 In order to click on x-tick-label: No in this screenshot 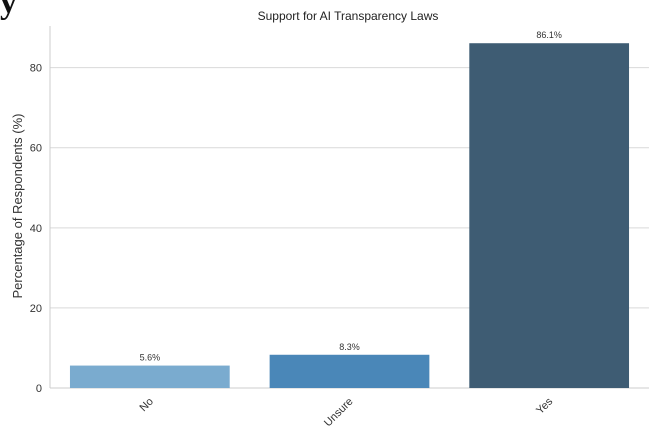, I will do `click(147, 405)`.